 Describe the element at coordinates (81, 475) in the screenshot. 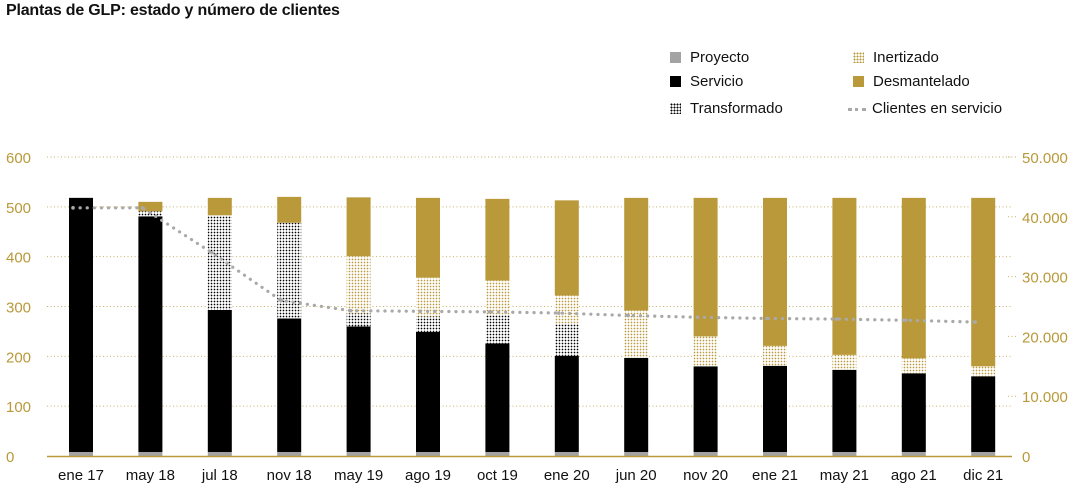

I see `x-tick-label: ene 17` at that location.